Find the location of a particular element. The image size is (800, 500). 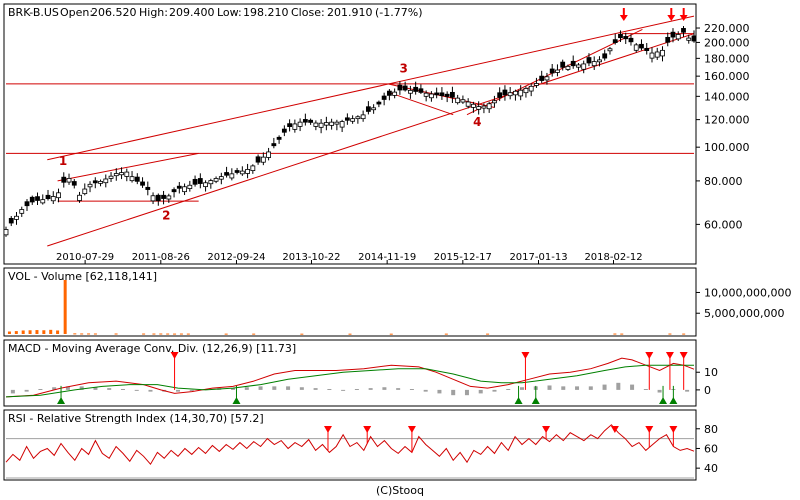

price-x-tick-label: 2012-09-24 is located at coordinates (236, 257).